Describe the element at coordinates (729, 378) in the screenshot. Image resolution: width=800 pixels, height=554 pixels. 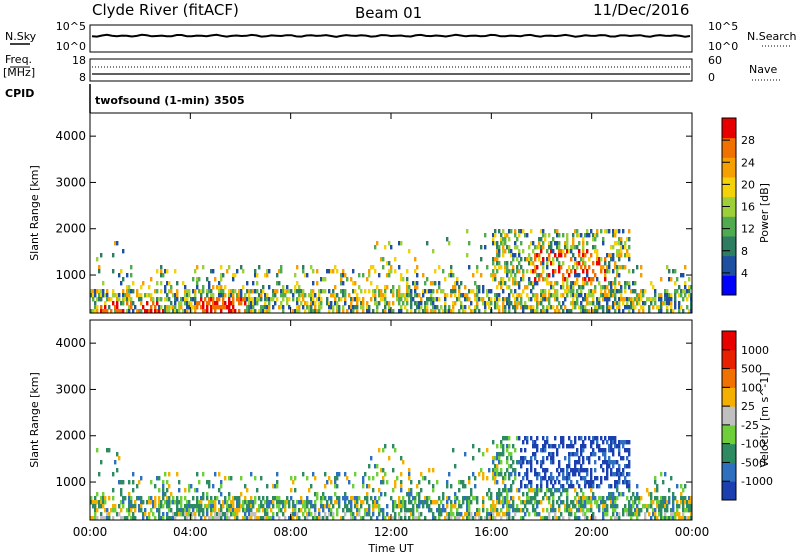
I see `colorbar-swatch` at that location.